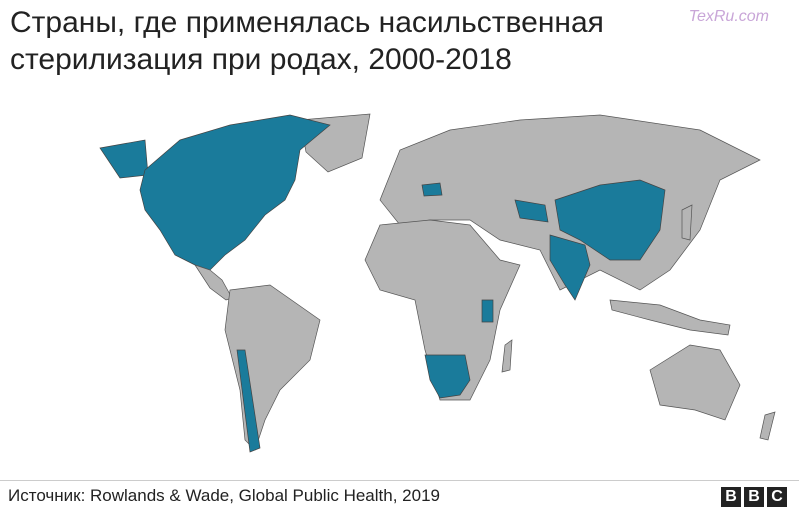 This screenshot has width=799, height=514. What do you see at coordinates (124, 159) in the screenshot?
I see `alaska` at bounding box center [124, 159].